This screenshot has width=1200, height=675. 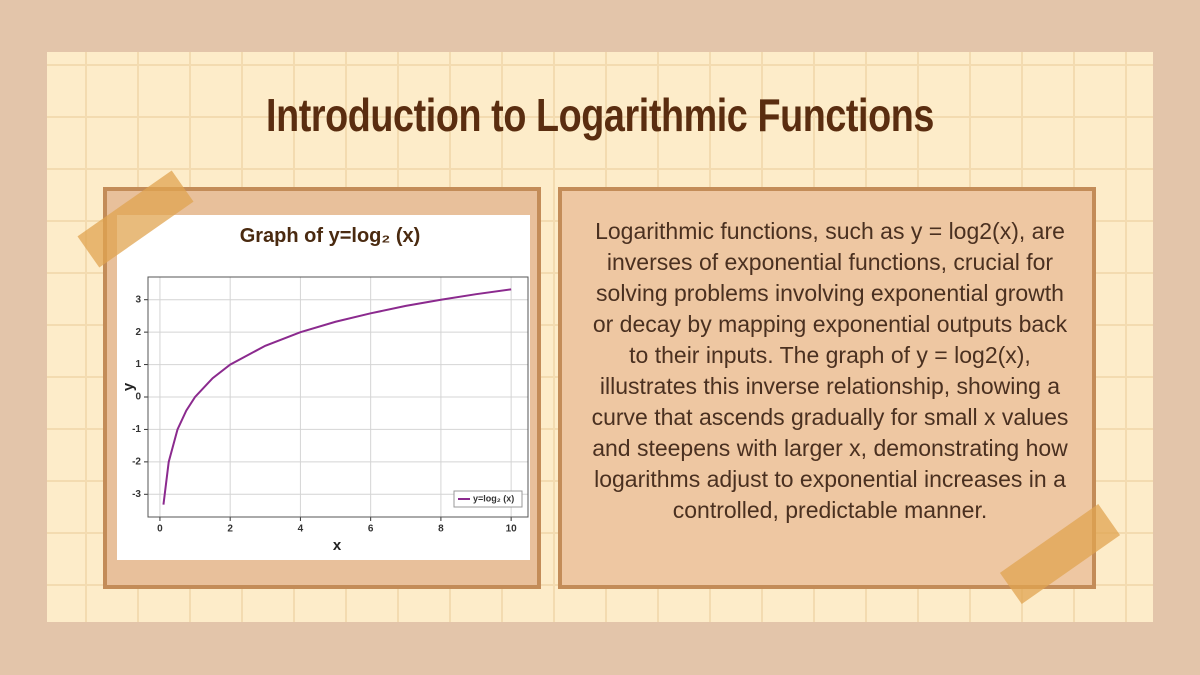 What do you see at coordinates (512, 529) in the screenshot?
I see `x-tick-label: 10` at bounding box center [512, 529].